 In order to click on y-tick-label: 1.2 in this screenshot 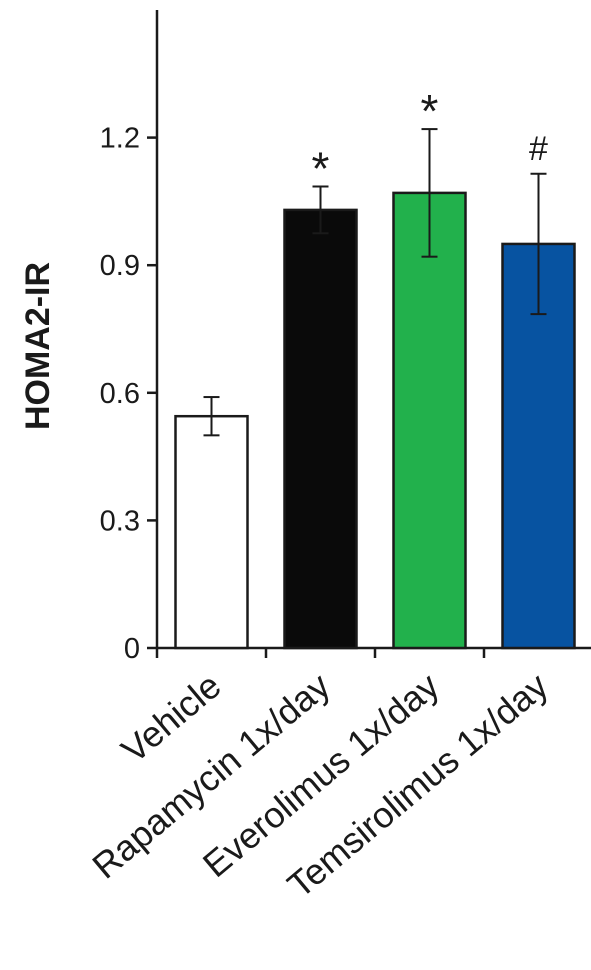, I will do `click(120, 139)`.